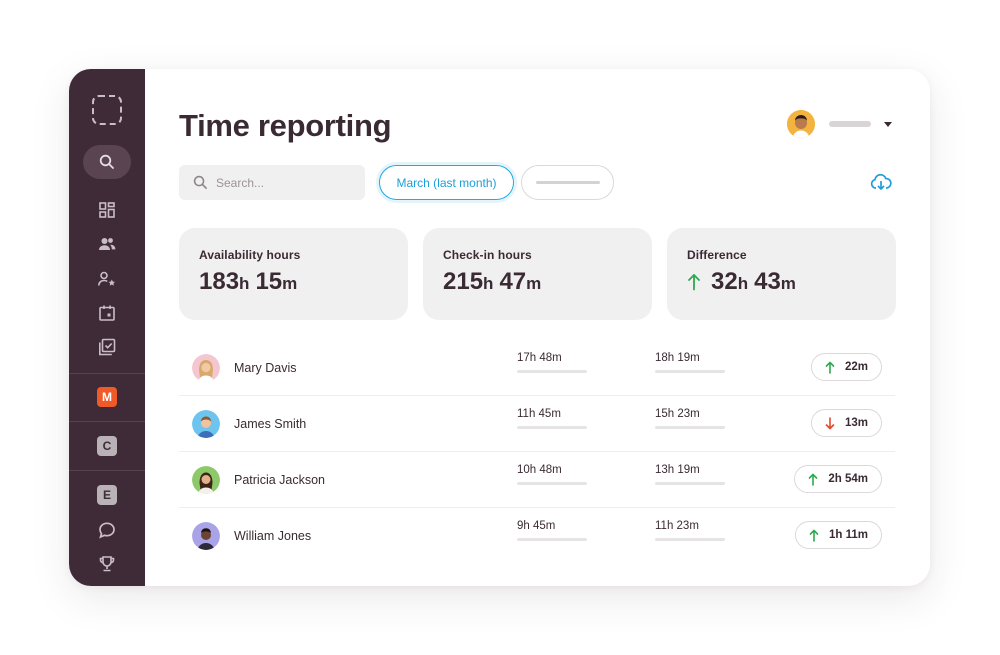 The image size is (1000, 655). I want to click on availability-value: 10h 48m, so click(539, 470).